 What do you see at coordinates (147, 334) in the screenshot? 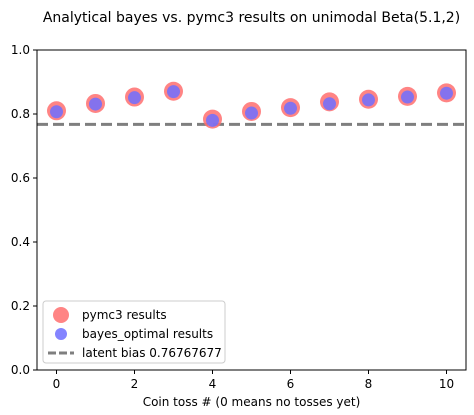
I see `legend-label: bayes_optimal results` at bounding box center [147, 334].